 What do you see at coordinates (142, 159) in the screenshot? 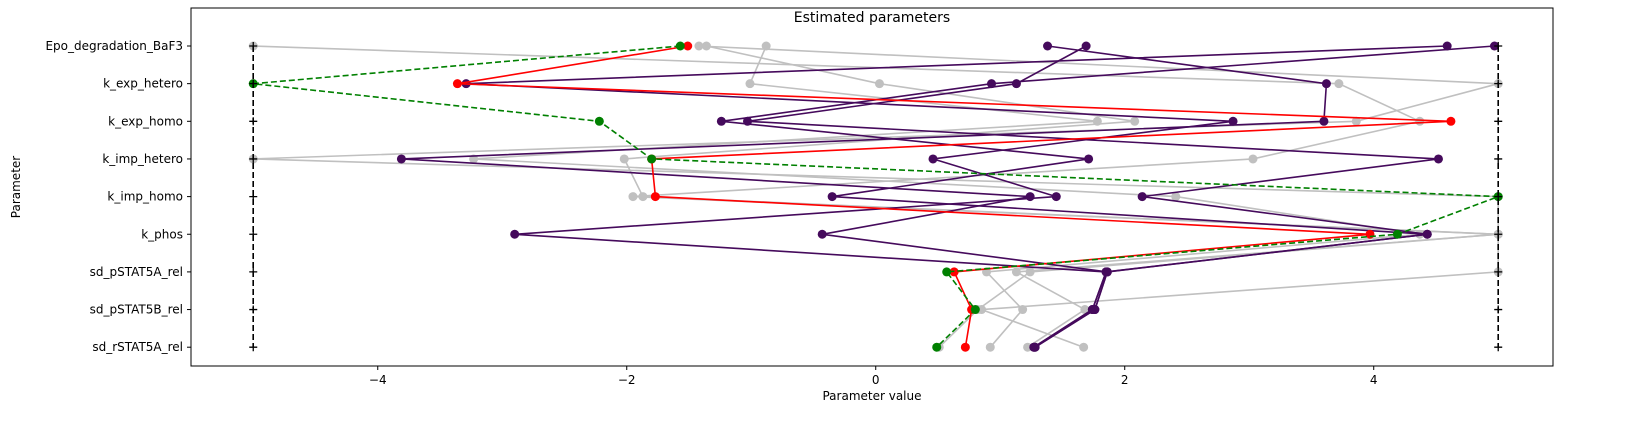
I see `y-tick-label: k_imp_hetero` at bounding box center [142, 159].